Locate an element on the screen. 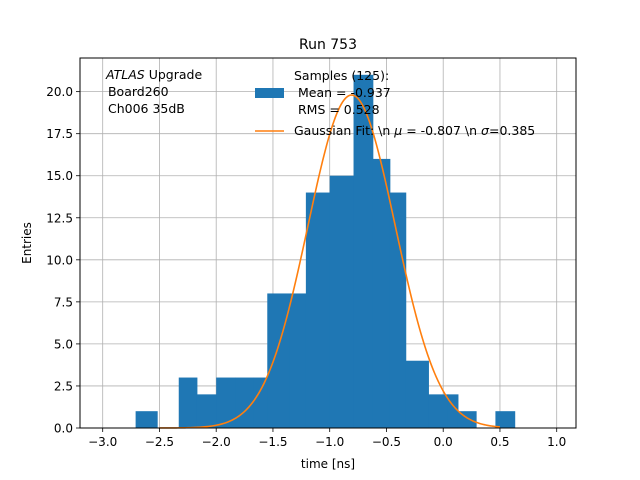 Image resolution: width=640 pixels, height=480 pixels. annotation-experiment: ATLAS is located at coordinates (125, 74).